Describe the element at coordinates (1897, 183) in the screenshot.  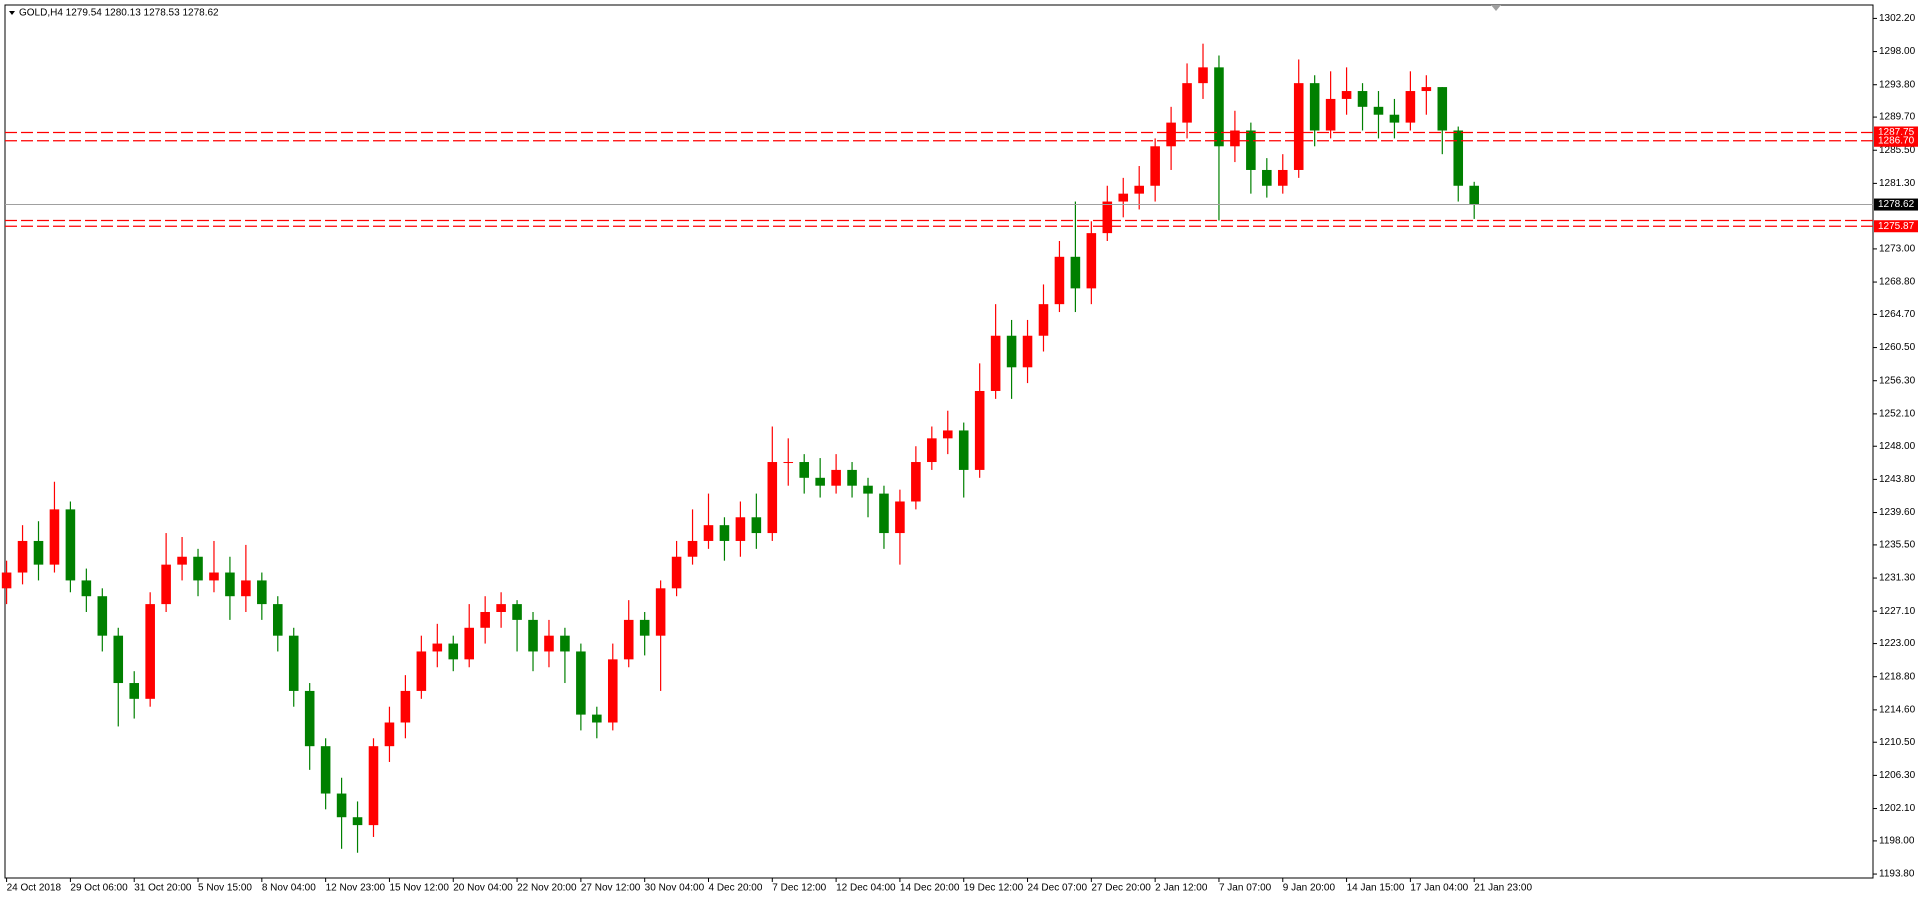
I see `y-tick-label: 1281.30` at that location.